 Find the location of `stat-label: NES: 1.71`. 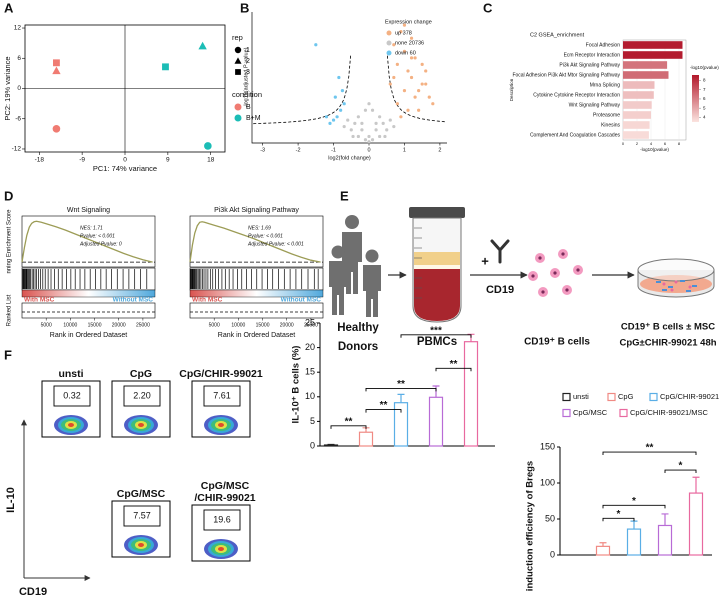

stat-label: NES: 1.71 is located at coordinates (91, 228).